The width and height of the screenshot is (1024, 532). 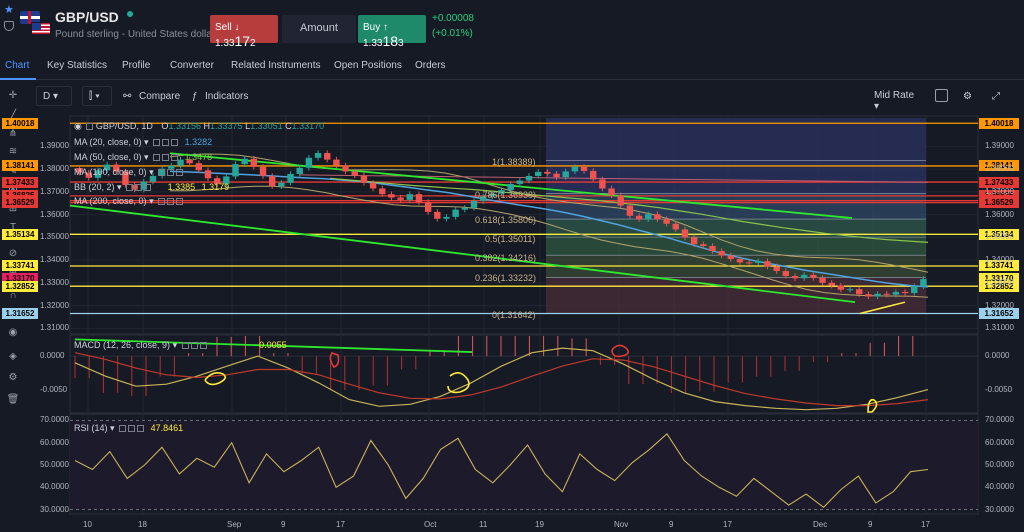 I want to click on trash-icon: 🗑, so click(x=13, y=399).